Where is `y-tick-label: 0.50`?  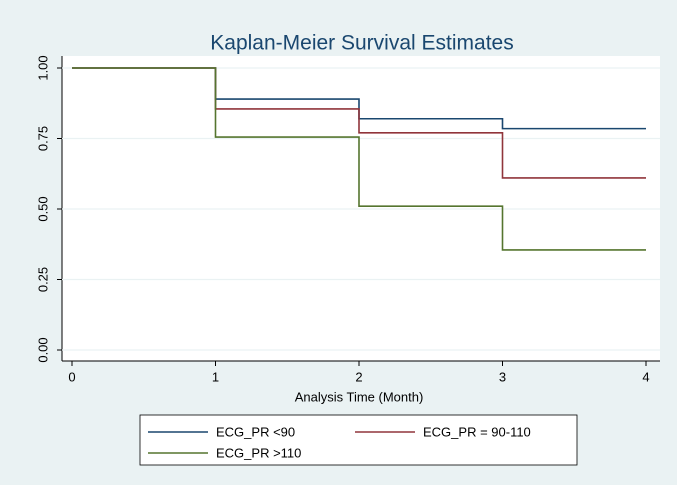
y-tick-label: 0.50 is located at coordinates (42, 208).